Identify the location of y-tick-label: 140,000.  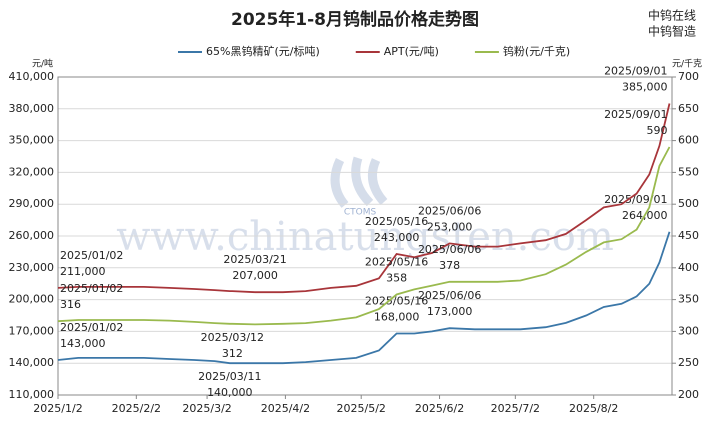
(32, 362).